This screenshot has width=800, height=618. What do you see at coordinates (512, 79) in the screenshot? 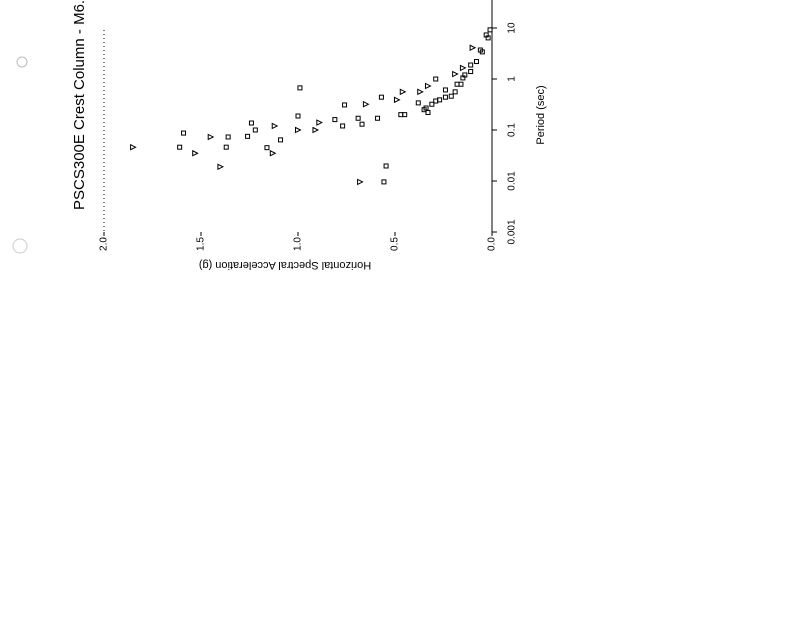
I see `x-tick-label: 1` at bounding box center [512, 79].